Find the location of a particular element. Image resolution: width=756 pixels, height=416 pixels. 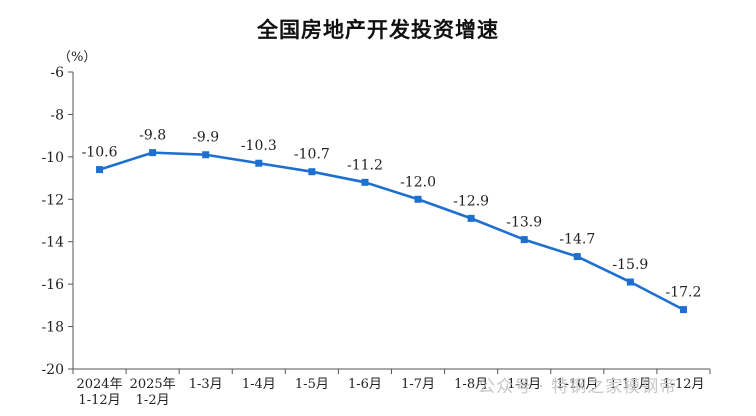

y-tick-label: -8 is located at coordinates (57, 115).